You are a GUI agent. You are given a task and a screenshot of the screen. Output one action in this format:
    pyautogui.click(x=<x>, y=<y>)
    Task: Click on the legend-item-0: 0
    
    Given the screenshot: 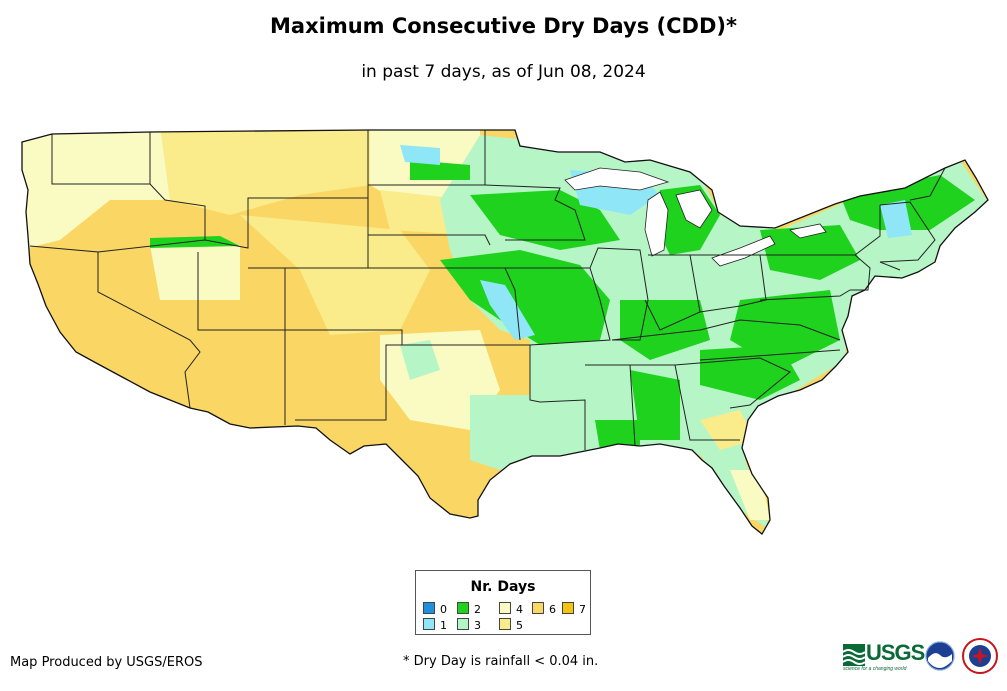 What is the action you would take?
    pyautogui.click(x=435, y=609)
    